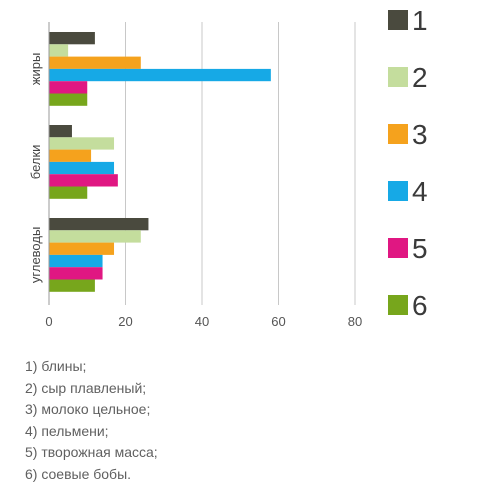 This screenshot has height=504, width=499. I want to click on x-tick-label-60: 60, so click(278, 321).